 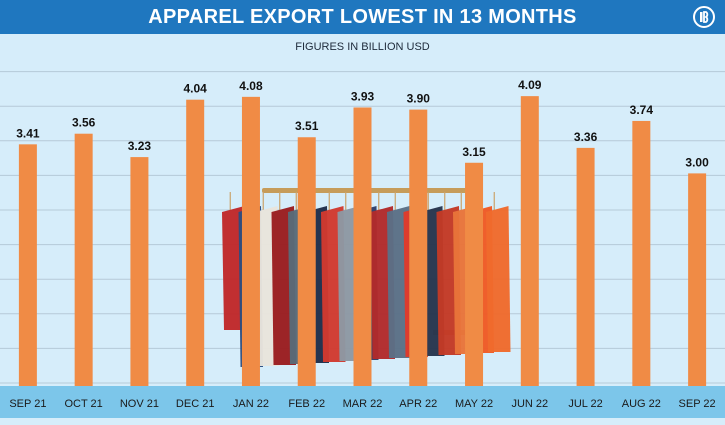 I want to click on x-tick-label: NOV 21, so click(x=139, y=404).